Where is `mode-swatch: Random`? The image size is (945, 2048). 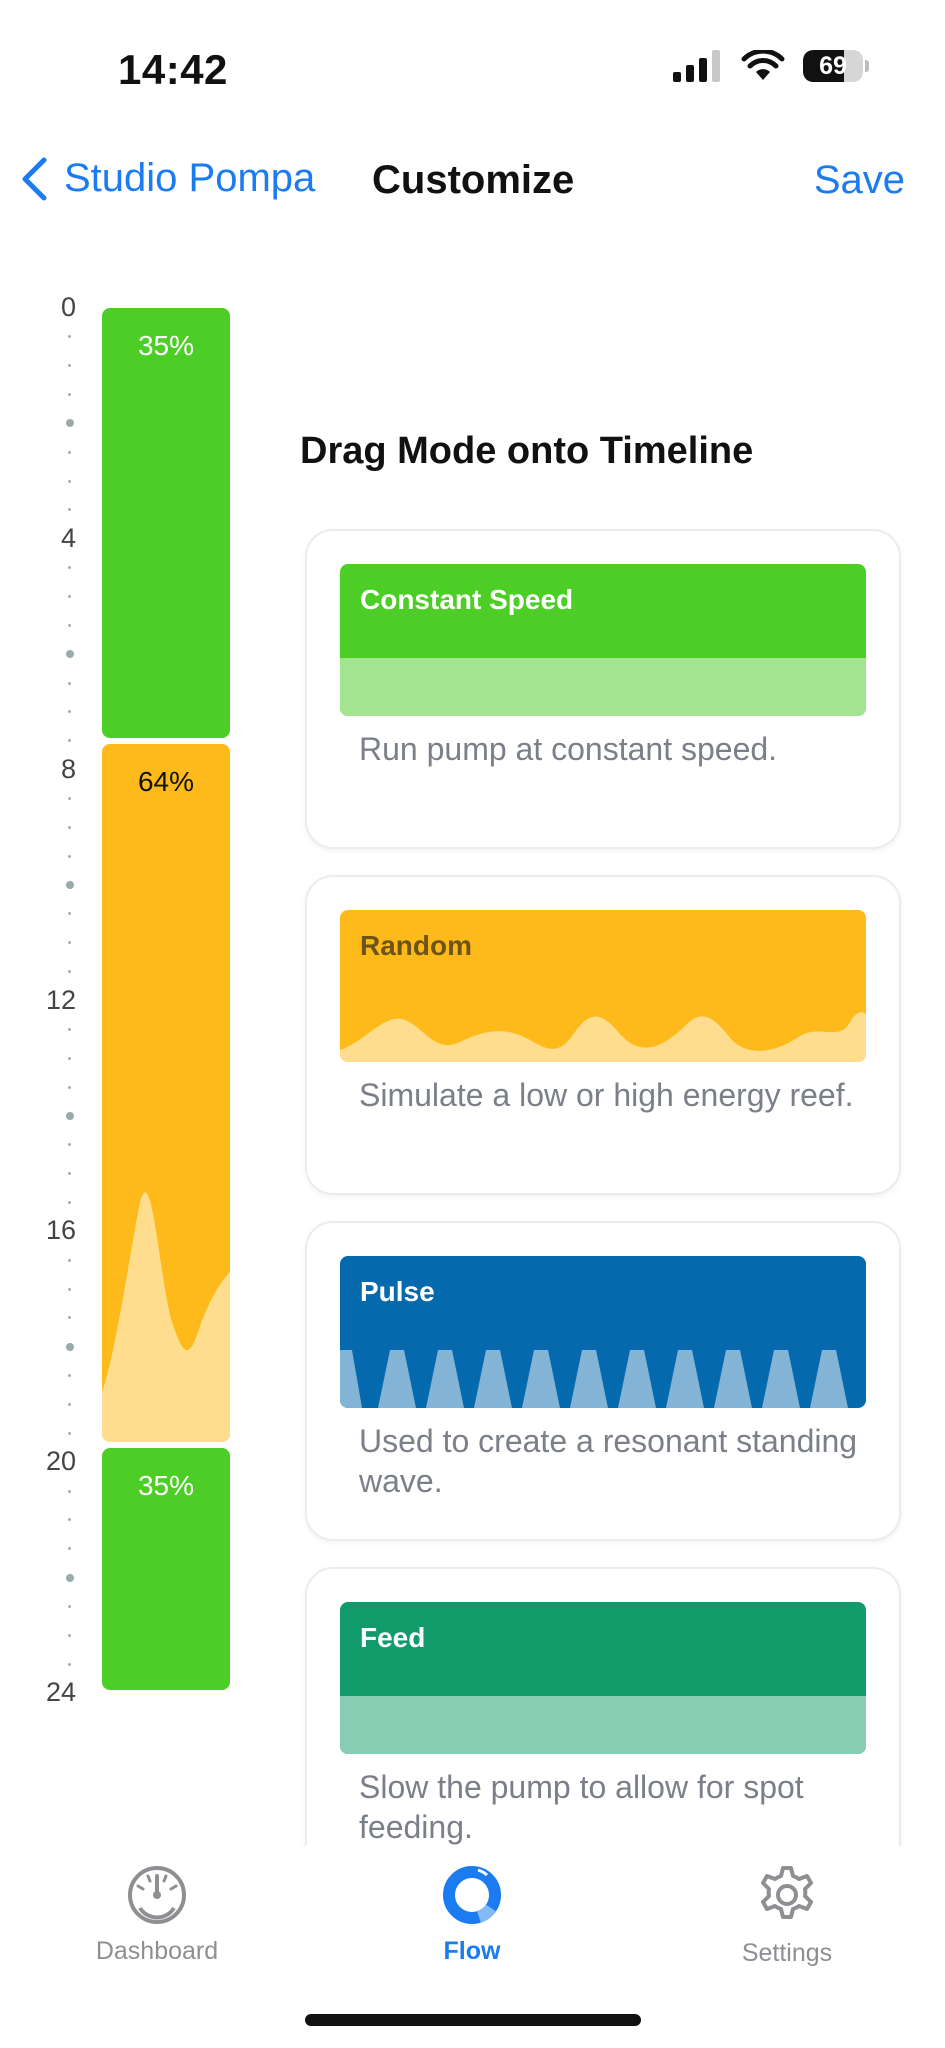 mode-swatch: Random is located at coordinates (603, 986).